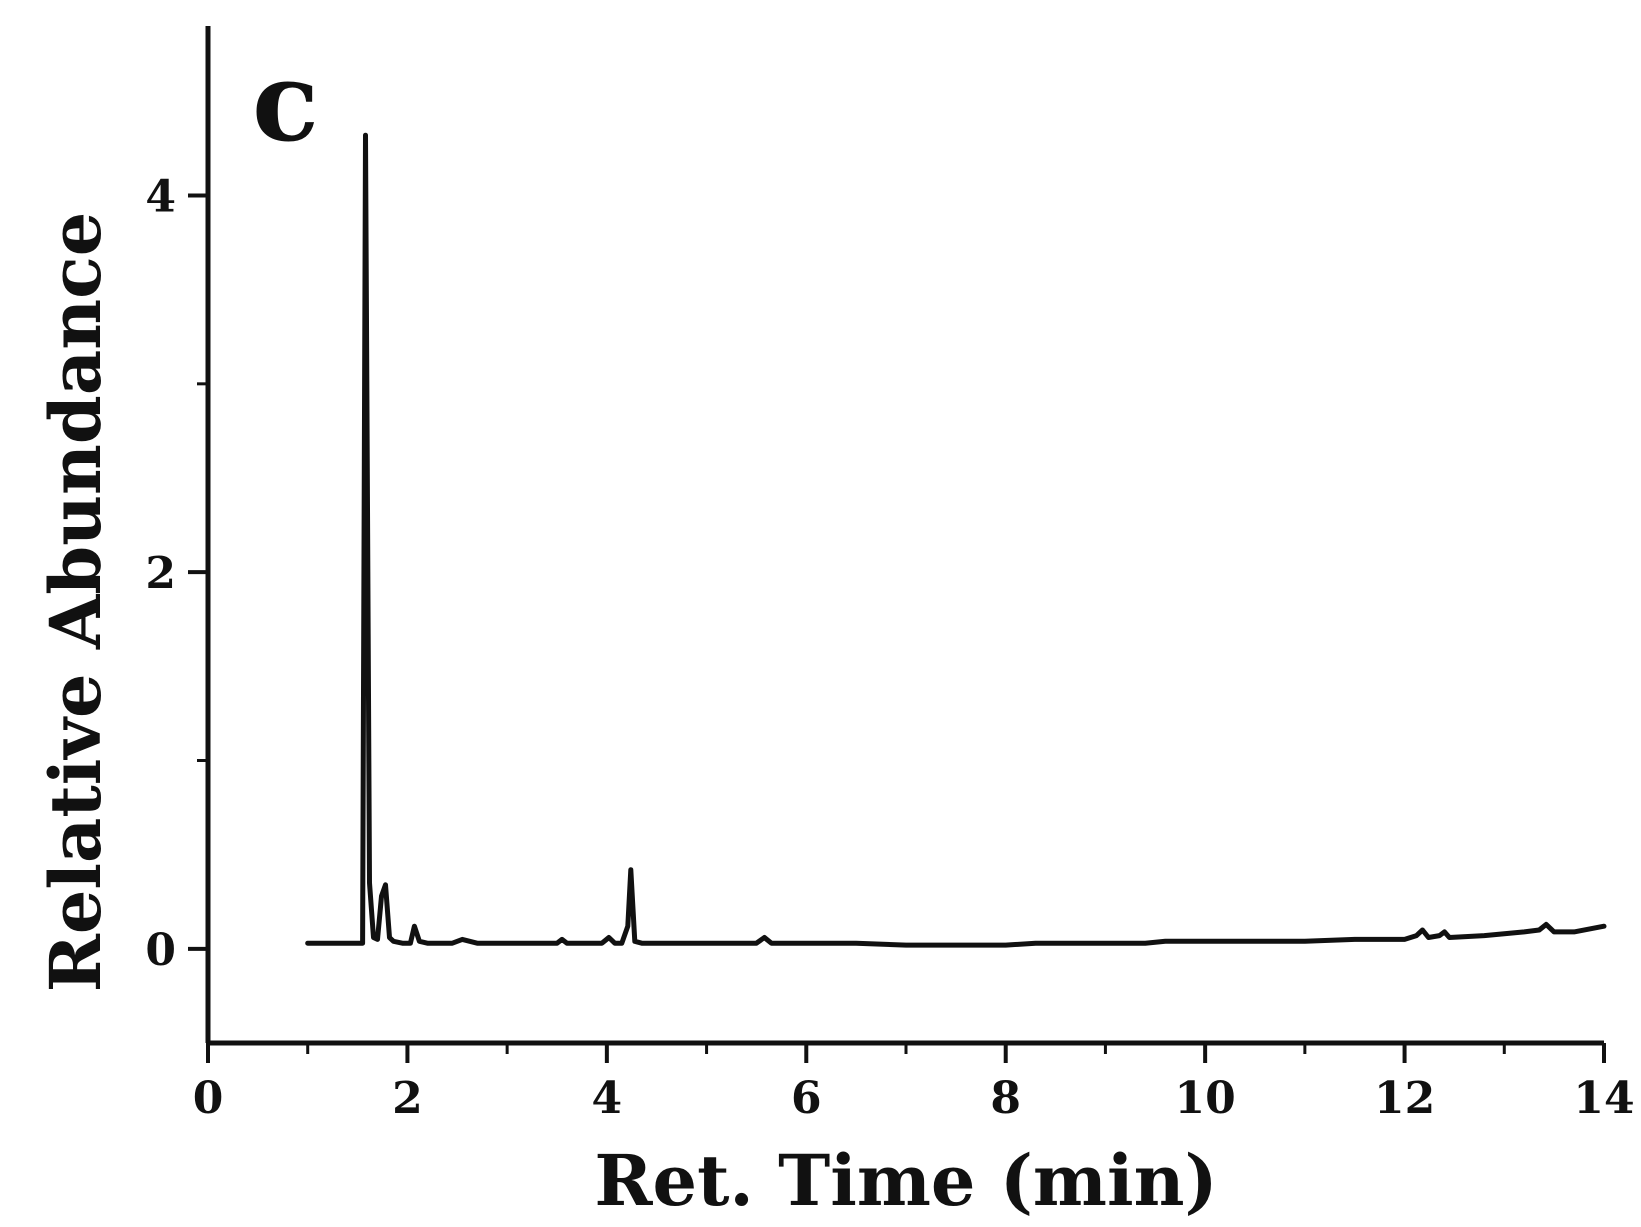  I want to click on x-tick-label: 0, so click(208, 1098).